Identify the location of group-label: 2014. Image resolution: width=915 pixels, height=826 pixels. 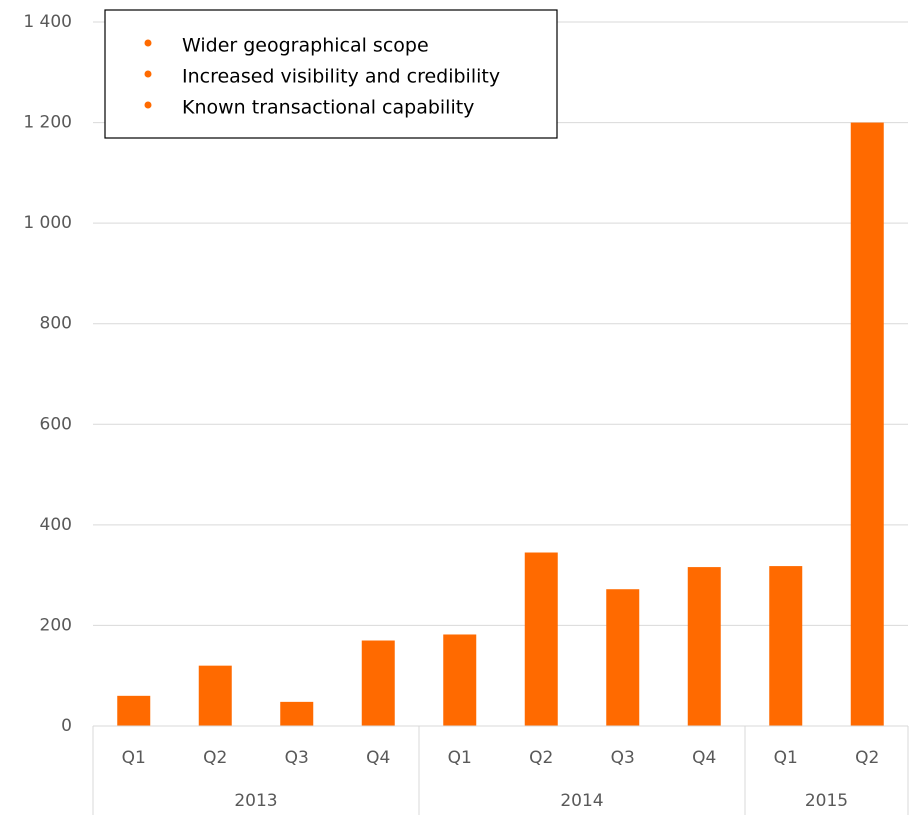
(581, 801).